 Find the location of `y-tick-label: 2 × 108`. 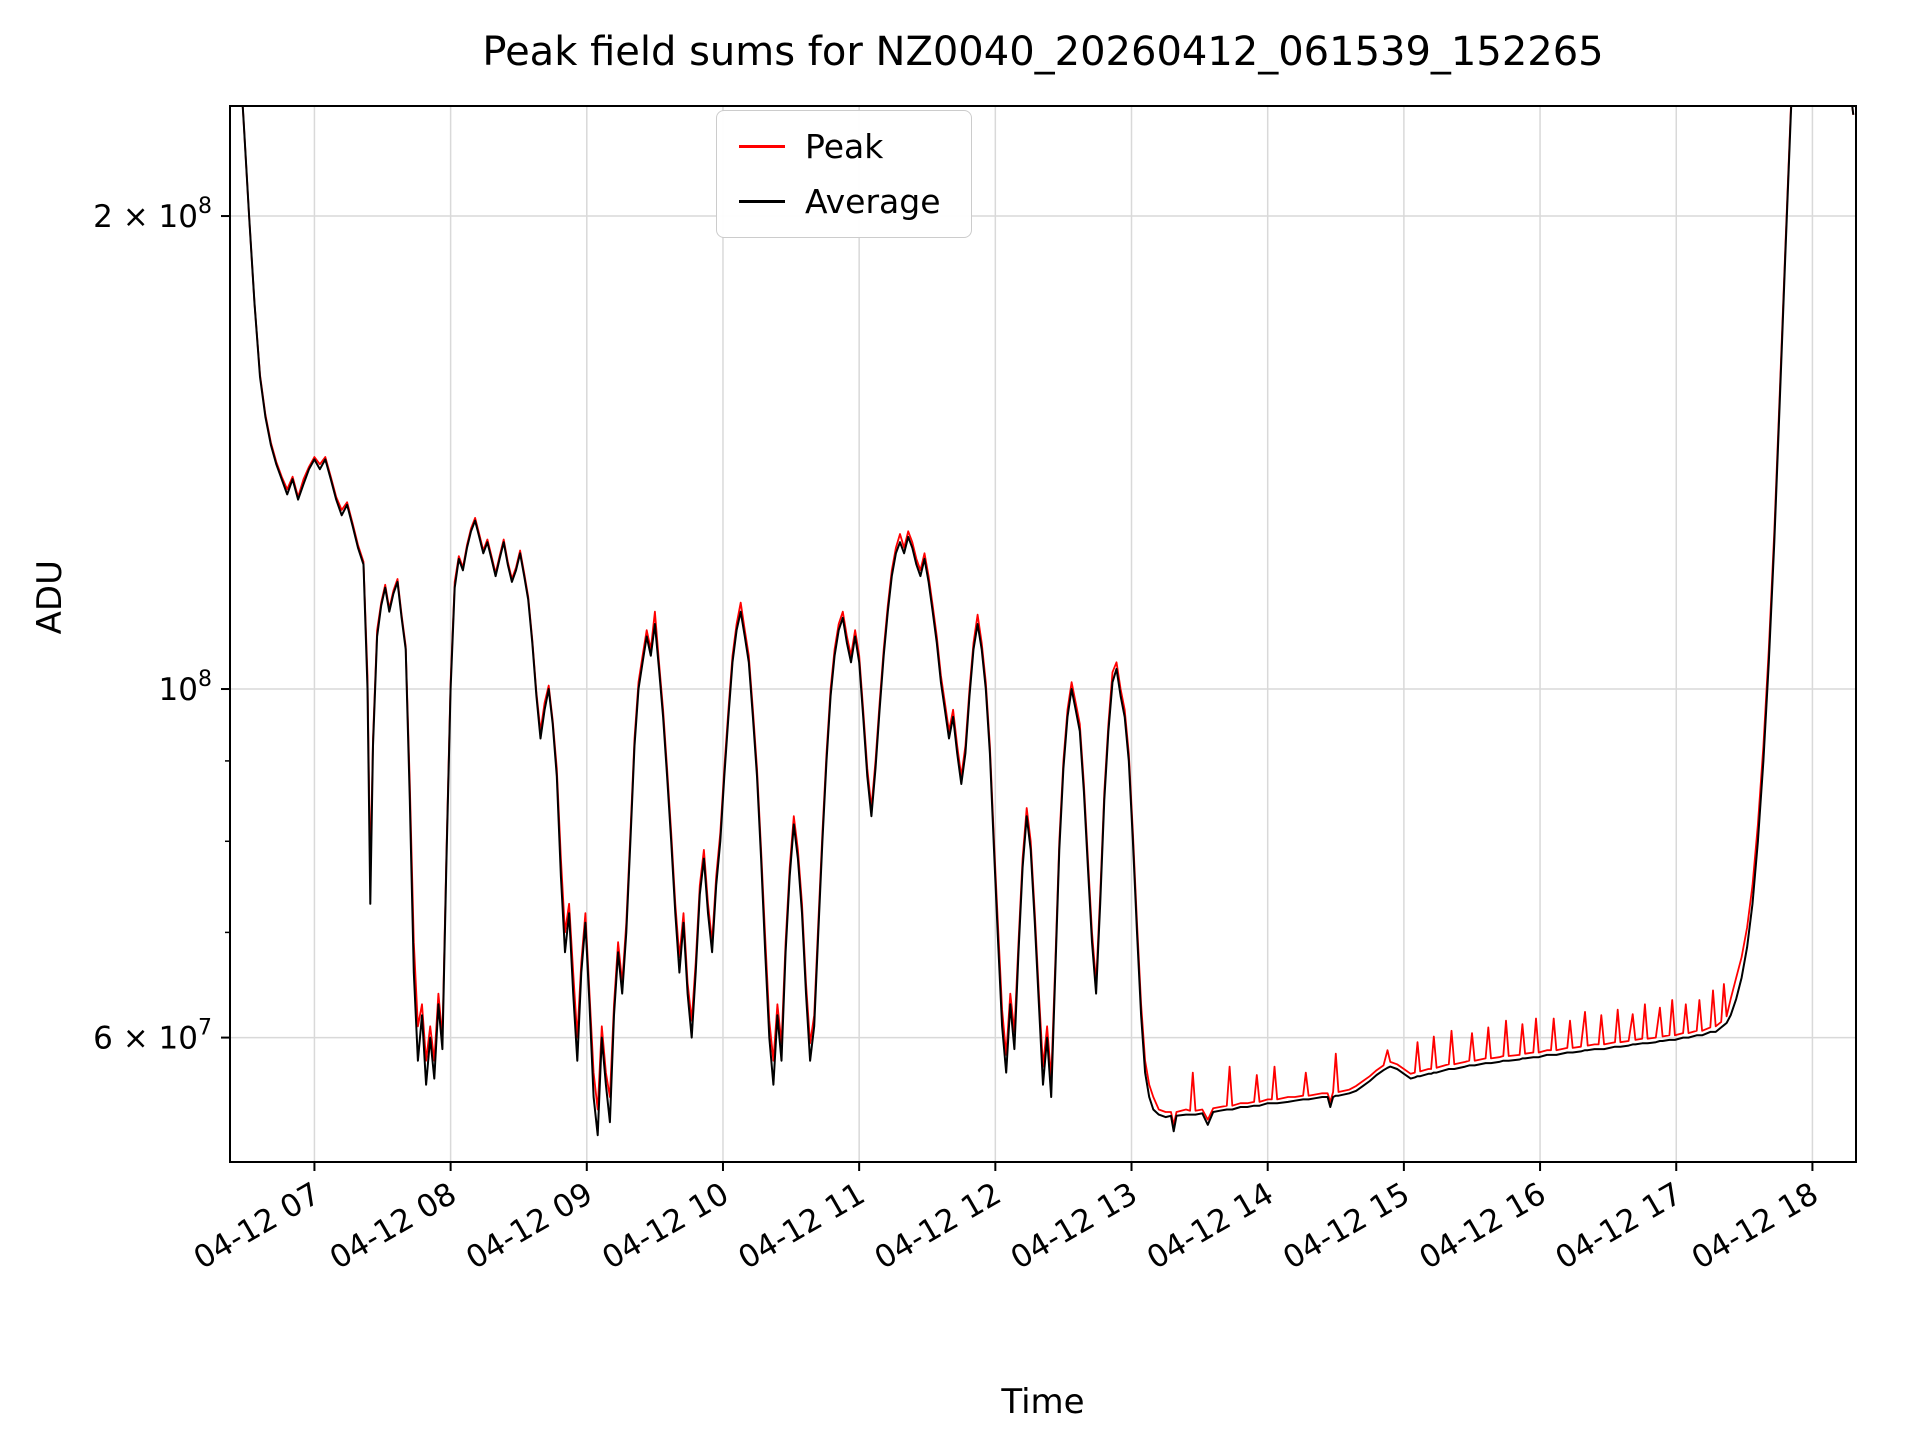

y-tick-label: 2 × 108 is located at coordinates (152, 214).